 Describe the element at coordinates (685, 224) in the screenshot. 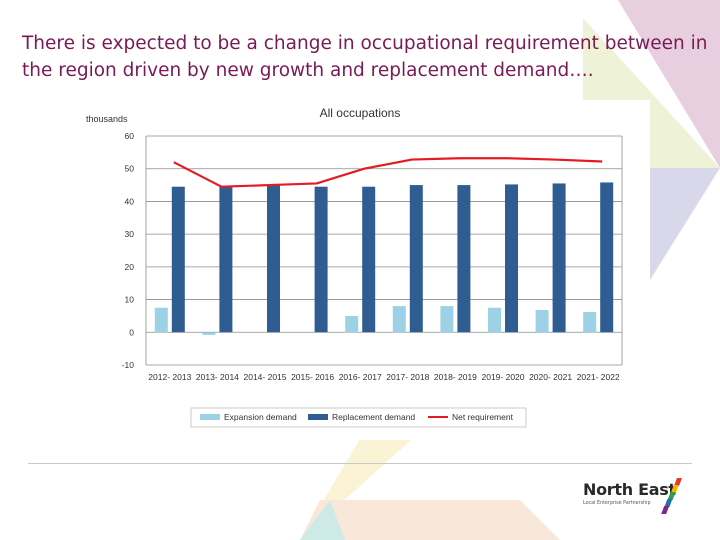

I see `bg-lavender-triangle` at that location.